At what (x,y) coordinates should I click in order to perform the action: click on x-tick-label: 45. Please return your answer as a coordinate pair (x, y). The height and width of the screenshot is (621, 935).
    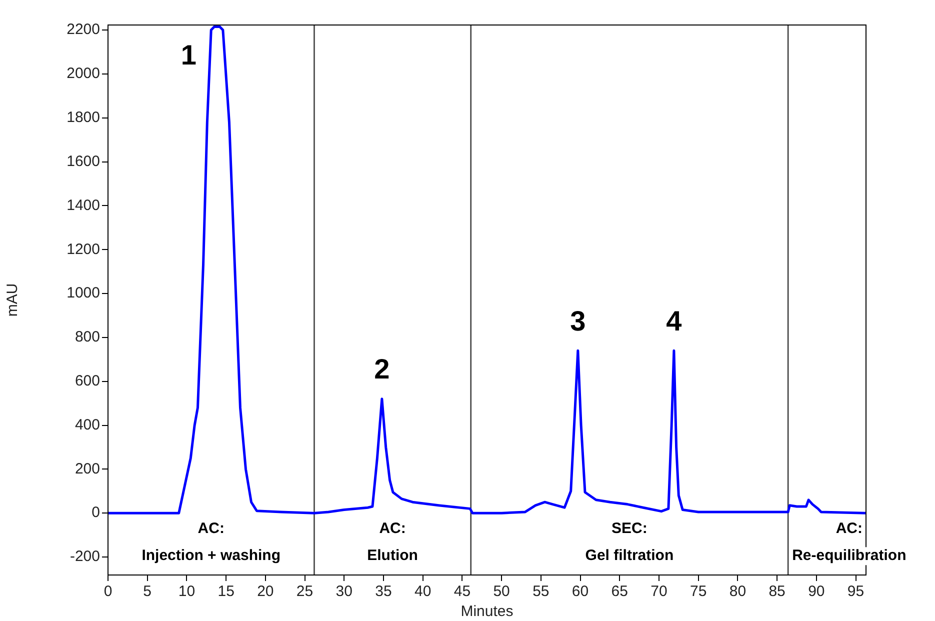
    Looking at the image, I should click on (462, 591).